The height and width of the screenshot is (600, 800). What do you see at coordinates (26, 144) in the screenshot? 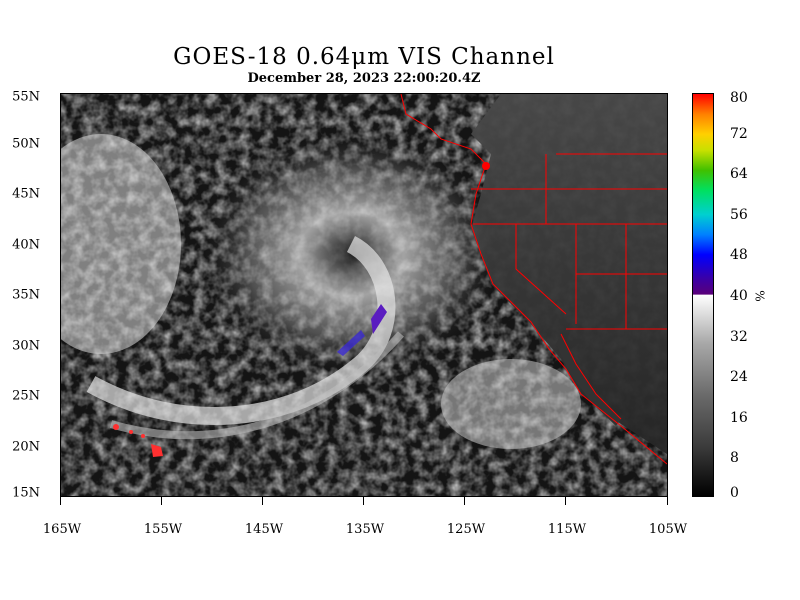
I see `lat-label-50n: 50N` at bounding box center [26, 144].